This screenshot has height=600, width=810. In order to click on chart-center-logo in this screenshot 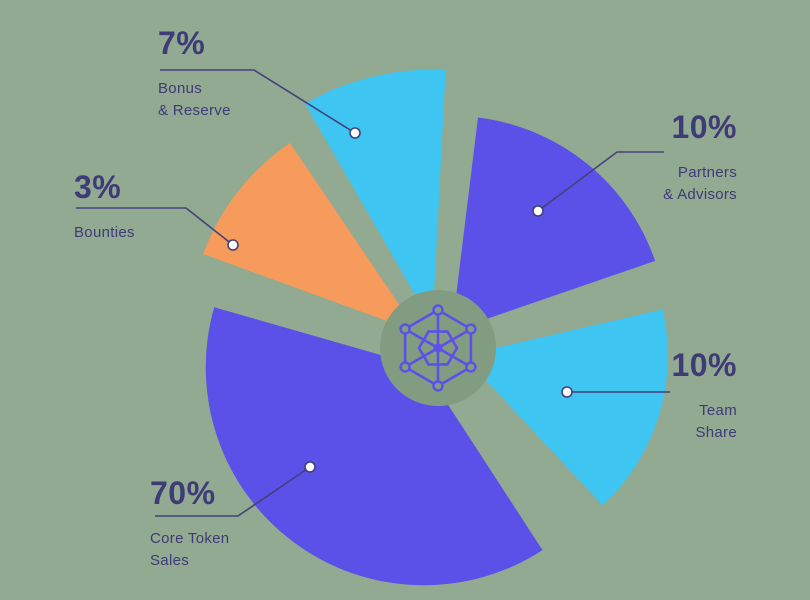, I will do `click(438, 348)`.